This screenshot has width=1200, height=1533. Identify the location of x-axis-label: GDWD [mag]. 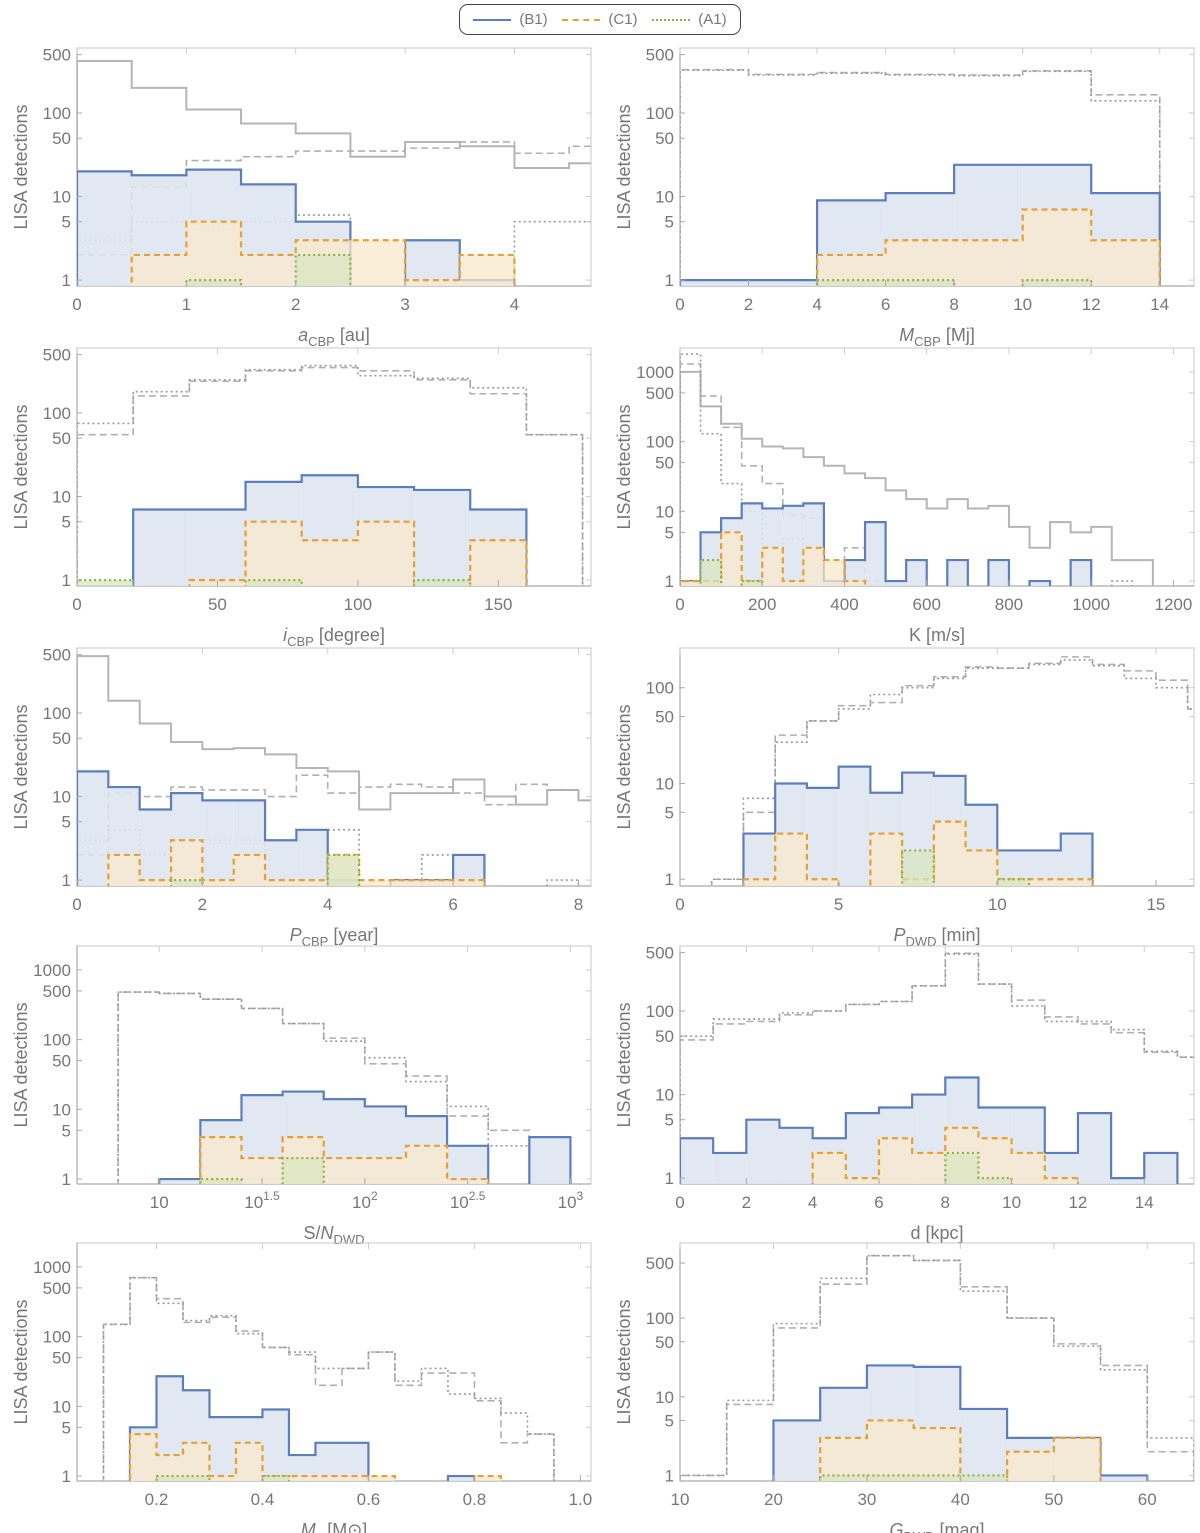
(936, 1526).